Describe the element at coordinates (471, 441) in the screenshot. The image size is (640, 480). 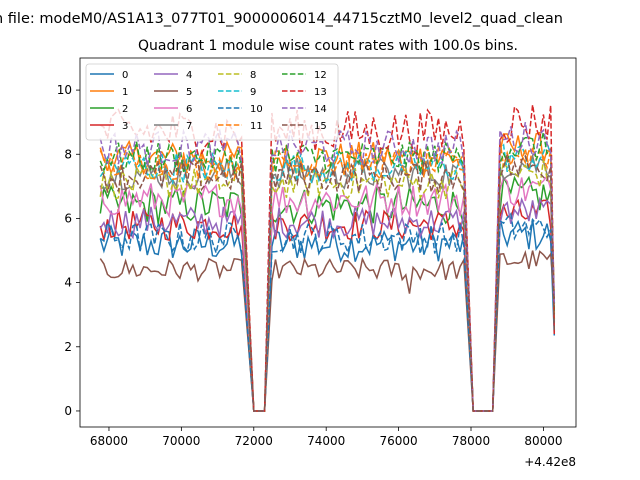
I see `x-tick-label: 78000` at that location.